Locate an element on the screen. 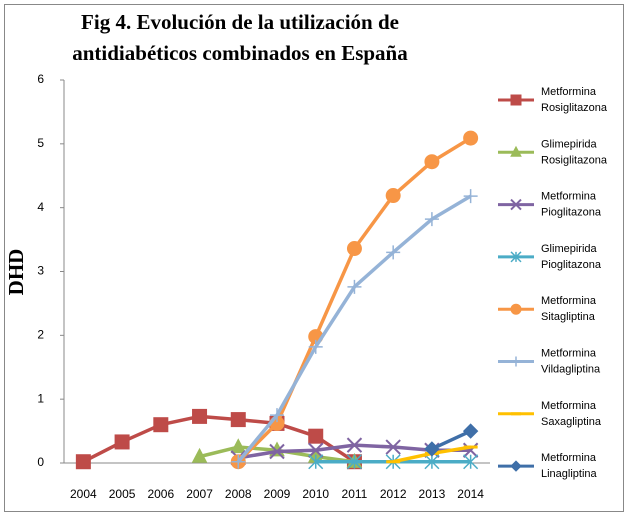 The width and height of the screenshot is (629, 519). x-tick-label: 2009 is located at coordinates (277, 494).